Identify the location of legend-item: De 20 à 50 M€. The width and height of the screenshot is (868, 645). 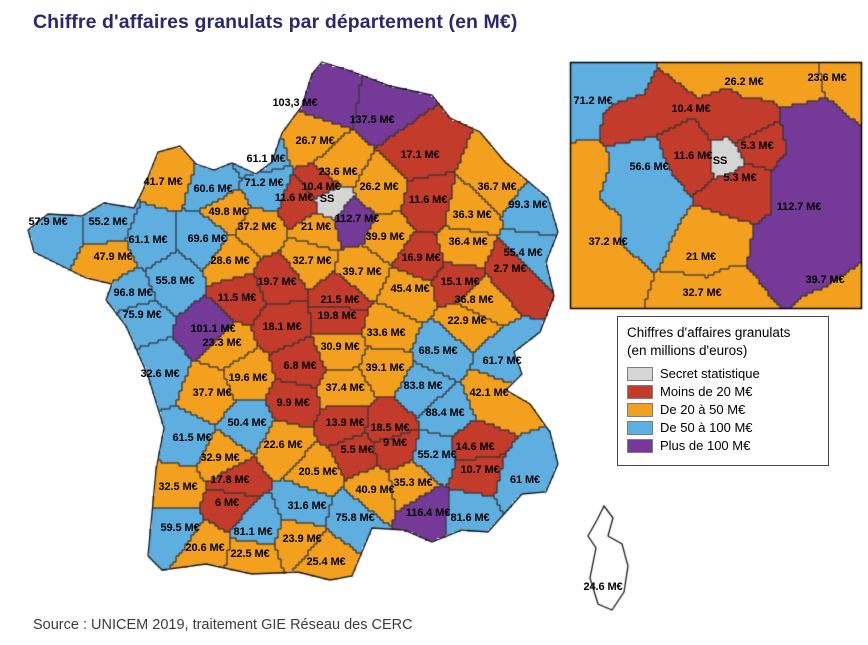
(723, 409).